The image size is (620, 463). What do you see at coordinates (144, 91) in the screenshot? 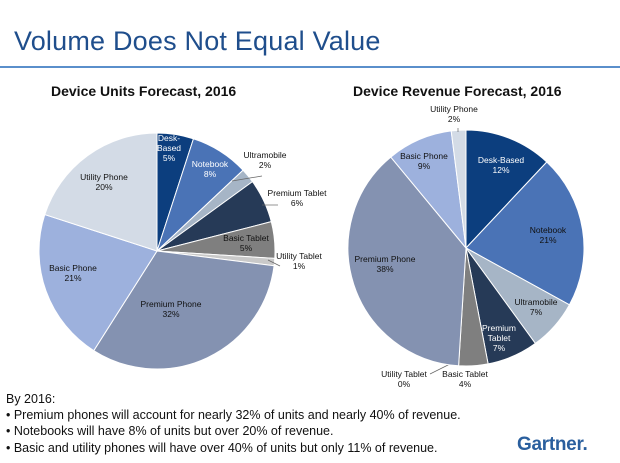
I see `units-chart-title: Device Units Forecast, 2016` at bounding box center [144, 91].